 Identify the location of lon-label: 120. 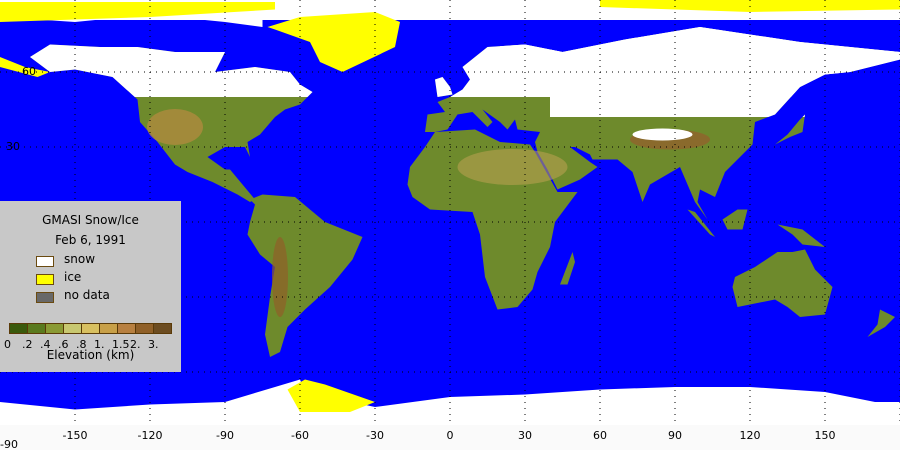
(750, 435).